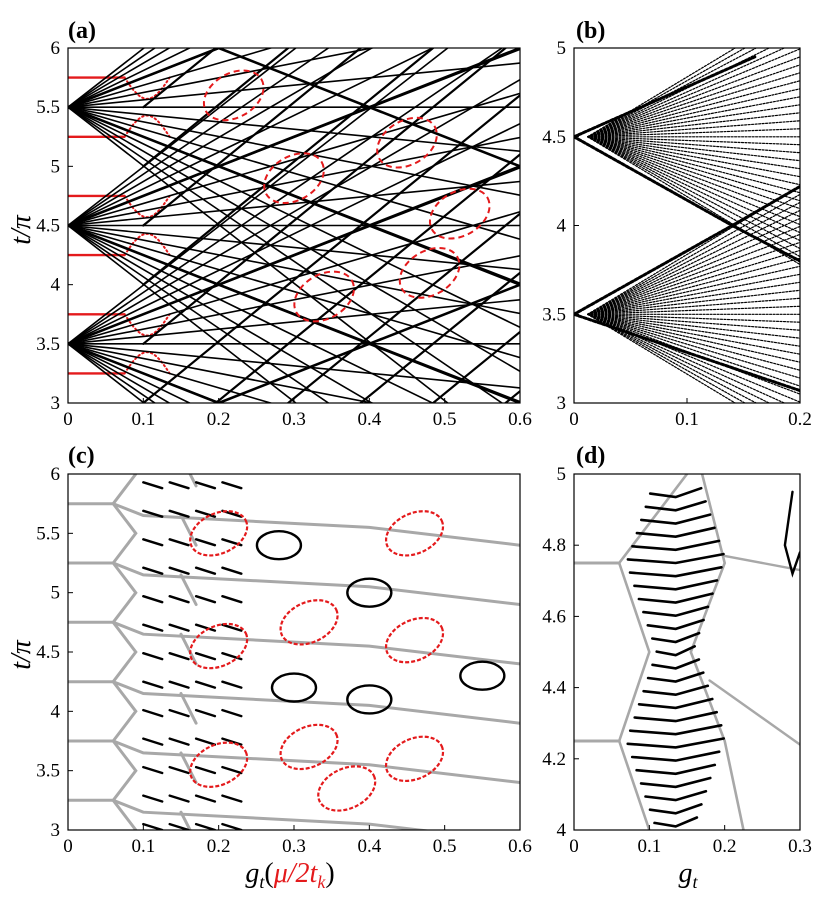 The image size is (814, 914). I want to click on red-ellipse, so click(233, 95).